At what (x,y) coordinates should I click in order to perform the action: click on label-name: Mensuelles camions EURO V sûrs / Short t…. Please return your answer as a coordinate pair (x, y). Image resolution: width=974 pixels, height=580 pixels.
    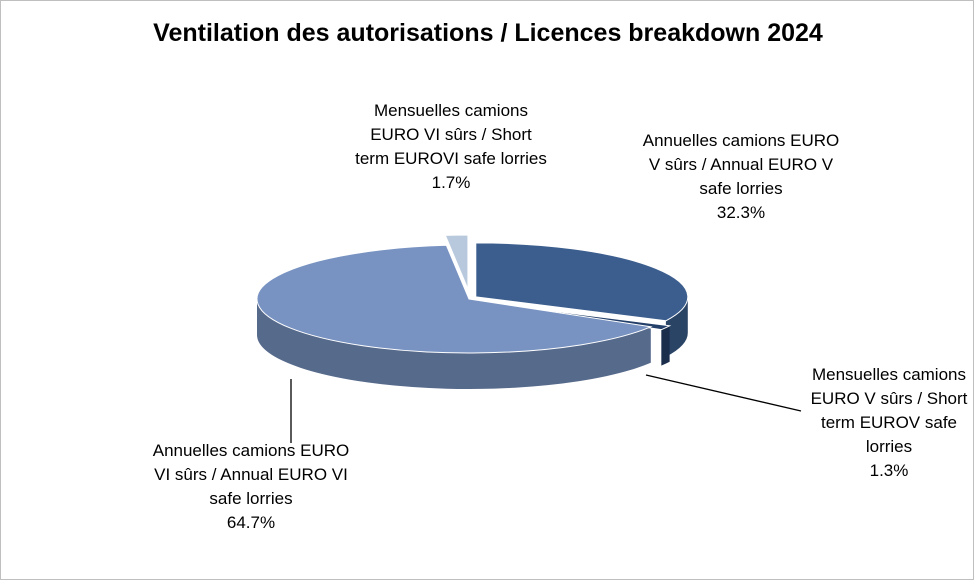
    Looking at the image, I should click on (889, 410).